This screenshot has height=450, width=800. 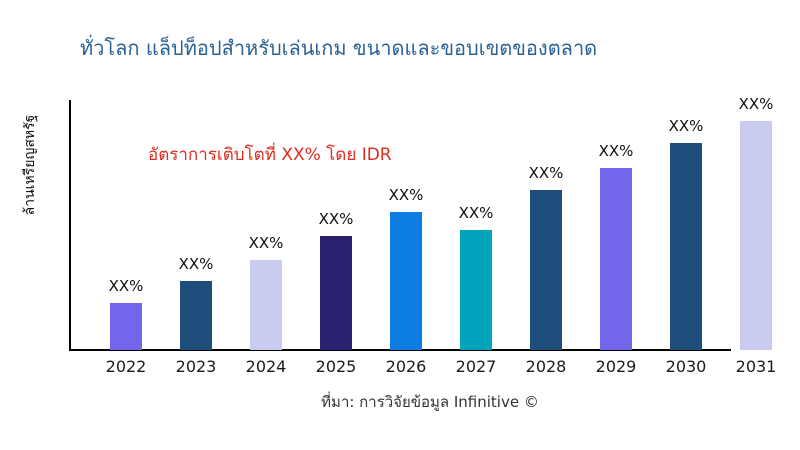 What do you see at coordinates (406, 195) in the screenshot?
I see `bar-value-label-2026: XX%` at bounding box center [406, 195].